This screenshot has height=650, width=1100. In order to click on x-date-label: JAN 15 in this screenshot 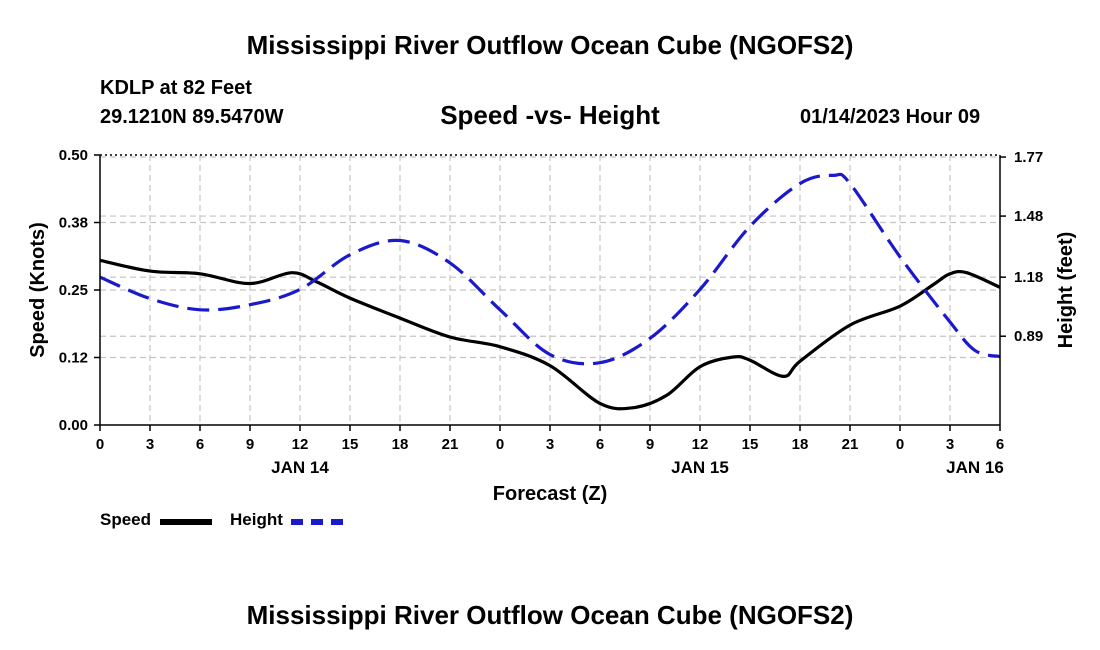, I will do `click(700, 467)`.